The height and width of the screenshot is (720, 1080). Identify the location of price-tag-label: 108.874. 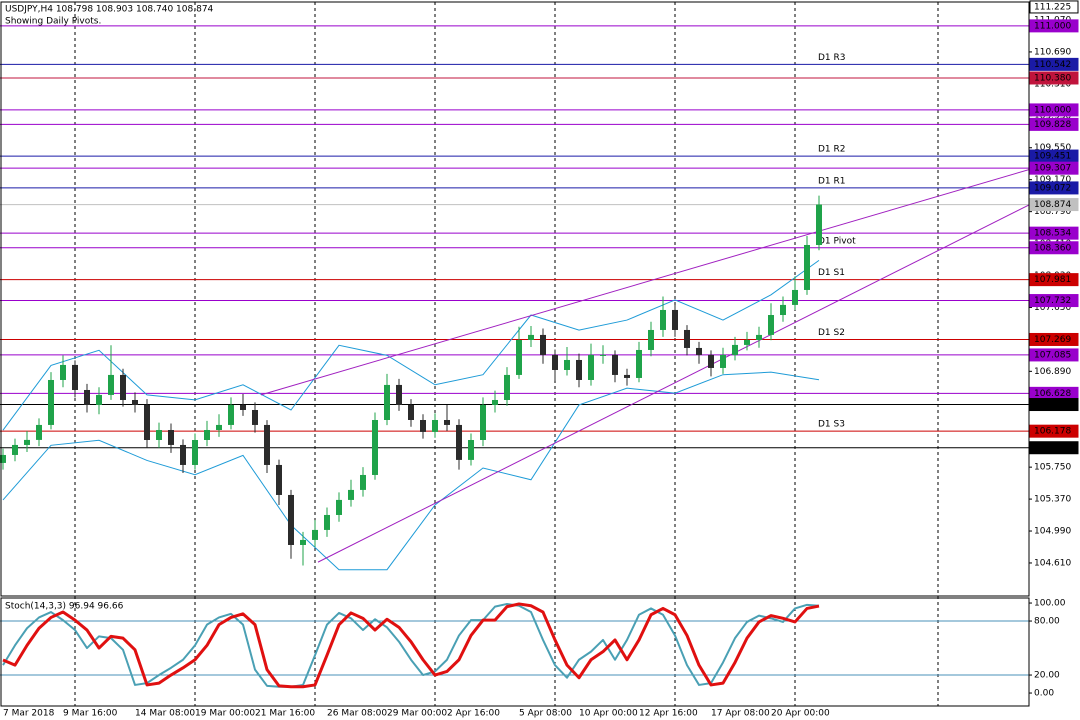
(1052, 205).